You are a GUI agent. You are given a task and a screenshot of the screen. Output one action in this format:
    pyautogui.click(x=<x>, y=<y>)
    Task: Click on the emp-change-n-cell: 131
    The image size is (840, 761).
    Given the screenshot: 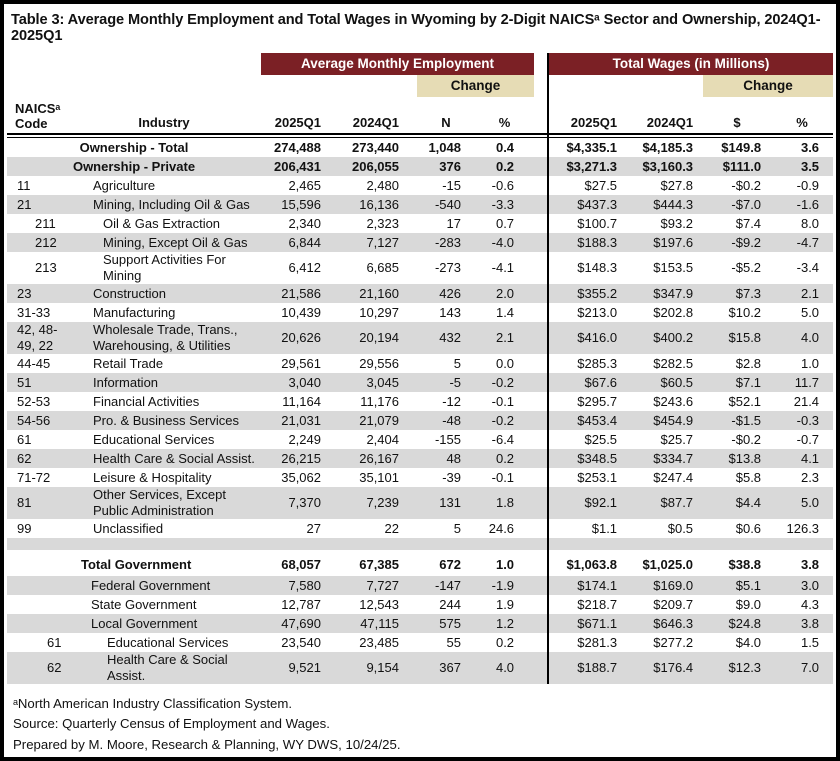 What is the action you would take?
    pyautogui.click(x=446, y=503)
    